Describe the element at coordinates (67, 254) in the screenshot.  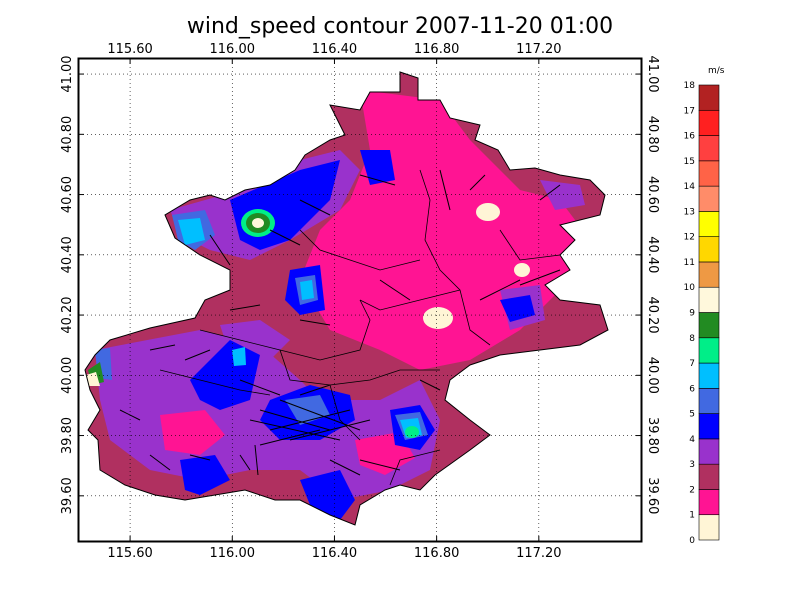
I see `y-tick-label-left: 40.40` at that location.